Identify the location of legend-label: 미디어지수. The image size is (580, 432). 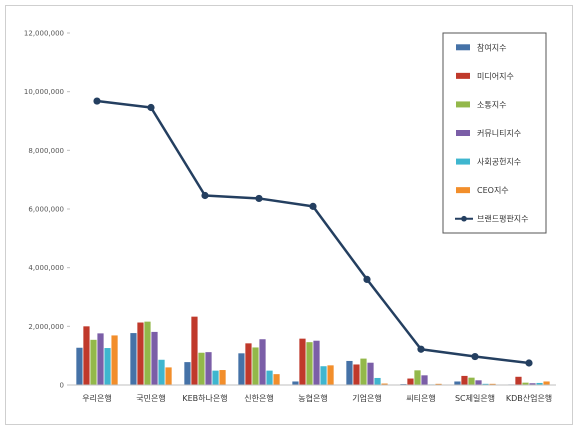
(495, 76).